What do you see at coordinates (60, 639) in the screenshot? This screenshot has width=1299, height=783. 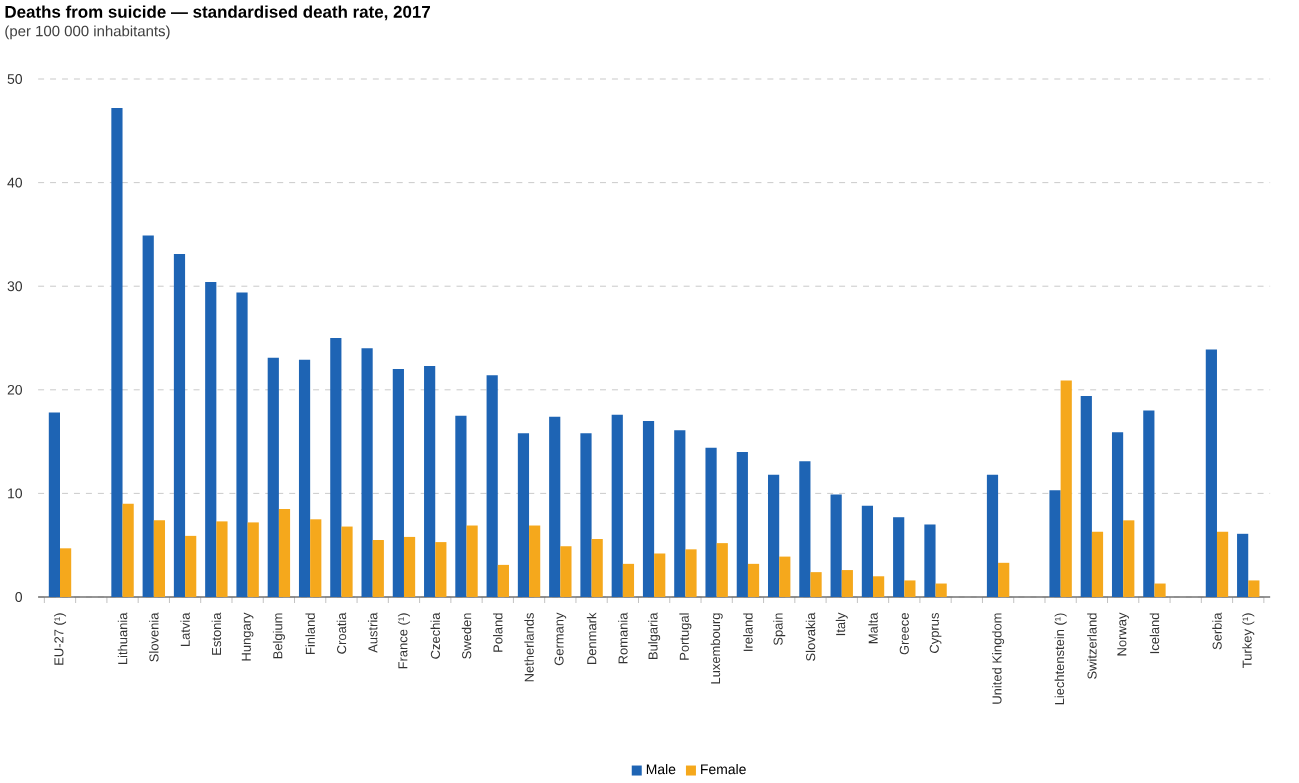 I see `x-tick-label: EU-27 (¹)` at bounding box center [60, 639].